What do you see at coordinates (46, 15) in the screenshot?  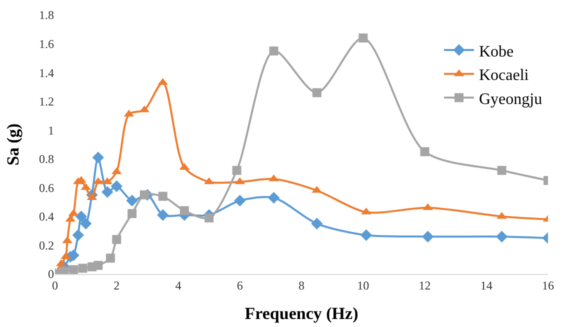 I see `y-tick-label: 1.8` at bounding box center [46, 15].